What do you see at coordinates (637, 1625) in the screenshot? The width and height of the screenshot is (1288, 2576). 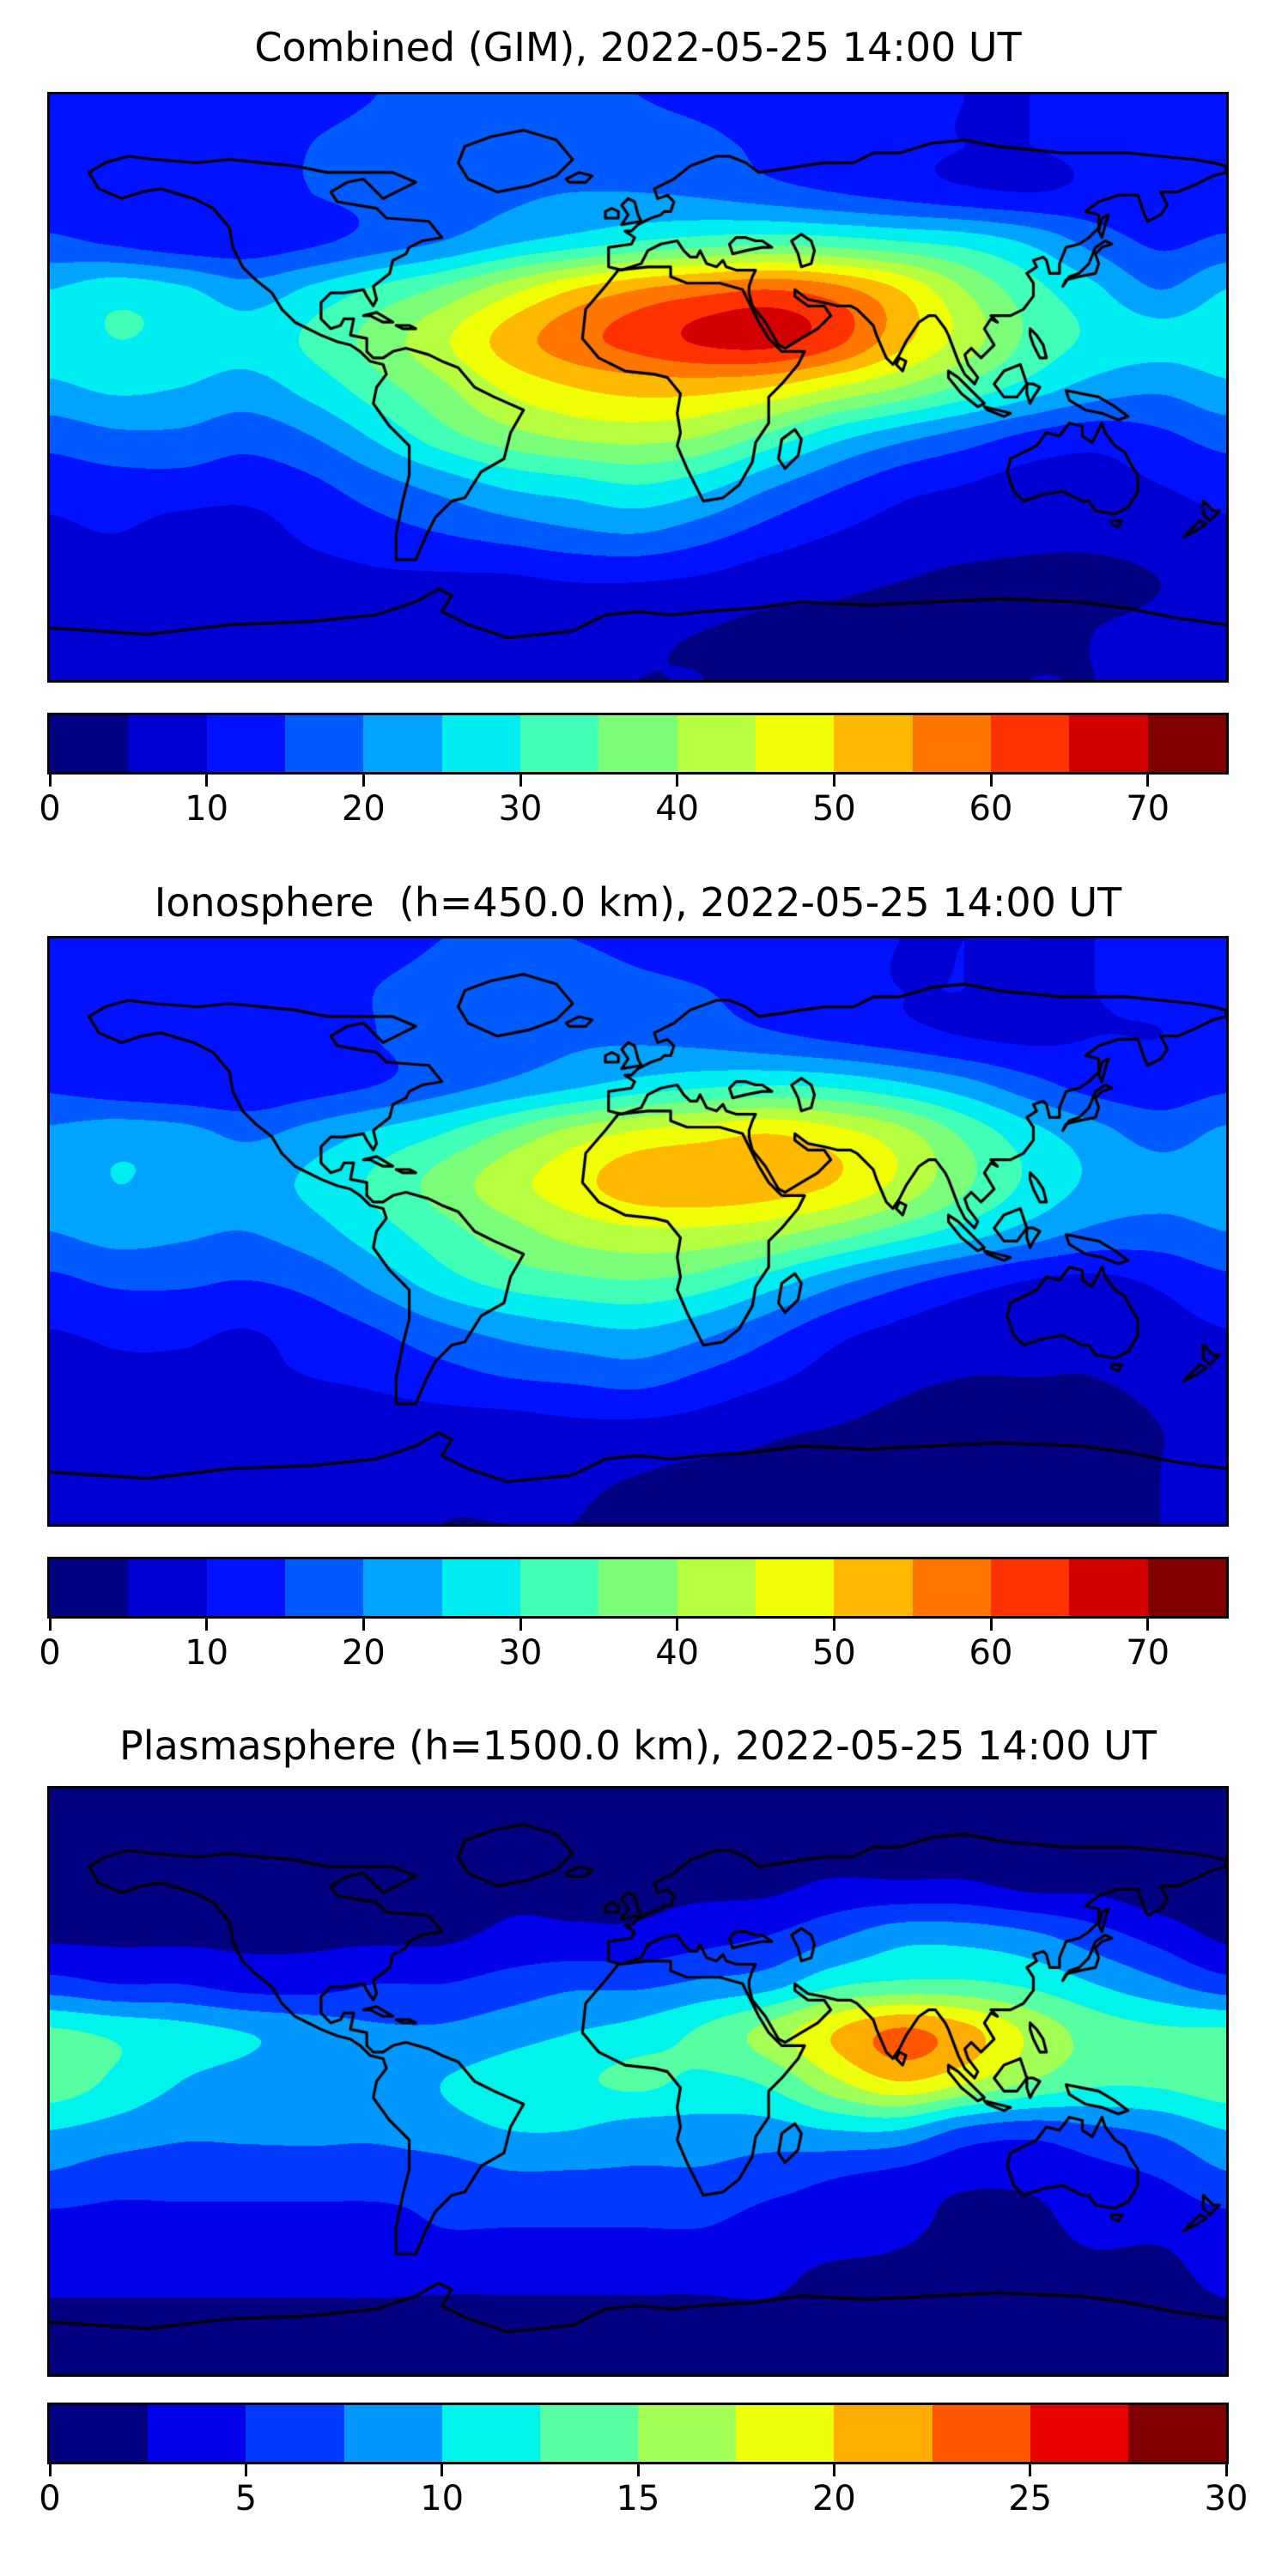 I see `colorbar-ticks-ionosphere` at bounding box center [637, 1625].